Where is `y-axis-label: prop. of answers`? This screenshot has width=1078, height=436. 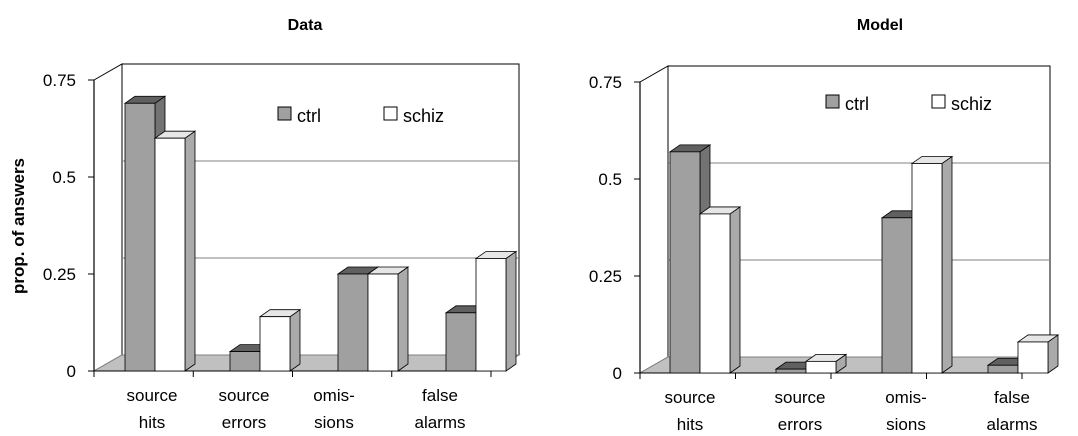
y-axis-label: prop. of answers is located at coordinates (18, 226).